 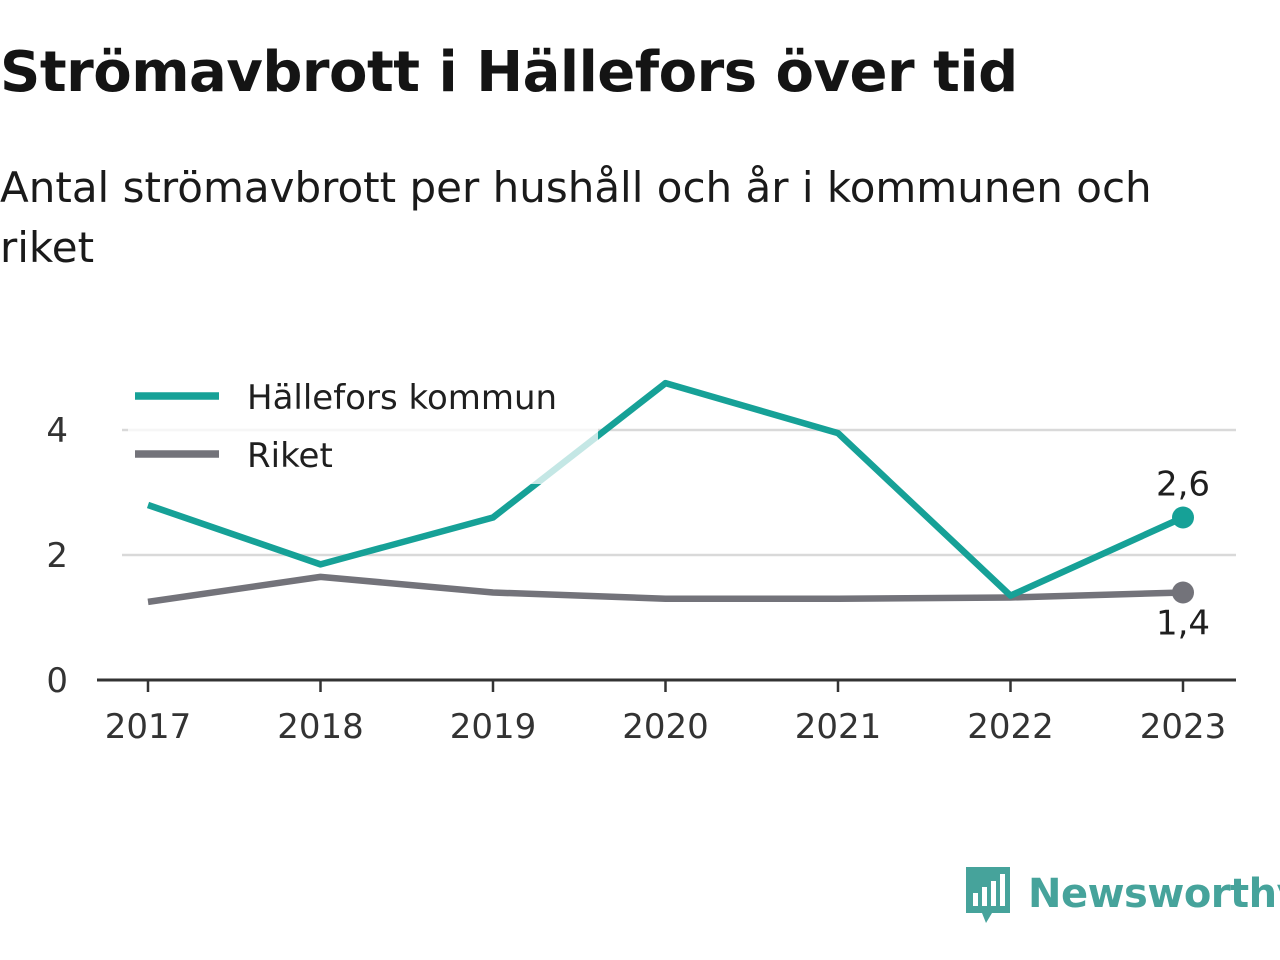 I want to click on y-tick-label: 4, so click(x=57, y=431).